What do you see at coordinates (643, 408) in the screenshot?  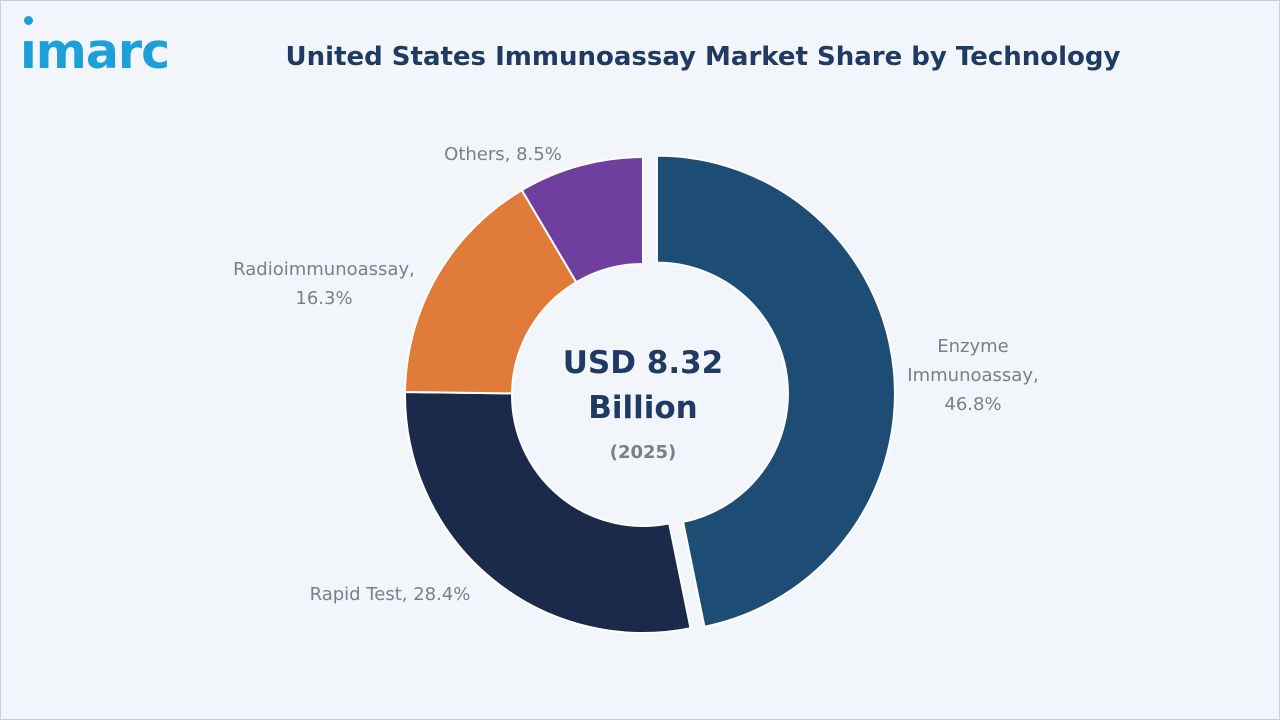 I see `center-value-line: Billion` at bounding box center [643, 408].